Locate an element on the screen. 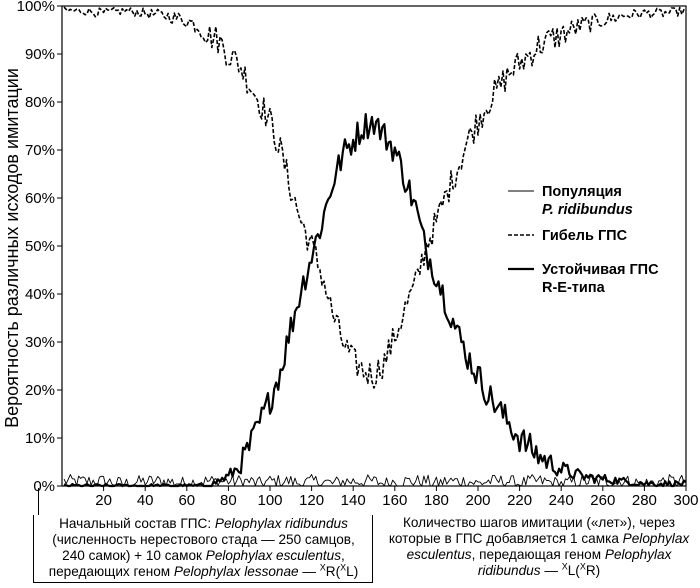  note-sup-2: X is located at coordinates (343, 567).